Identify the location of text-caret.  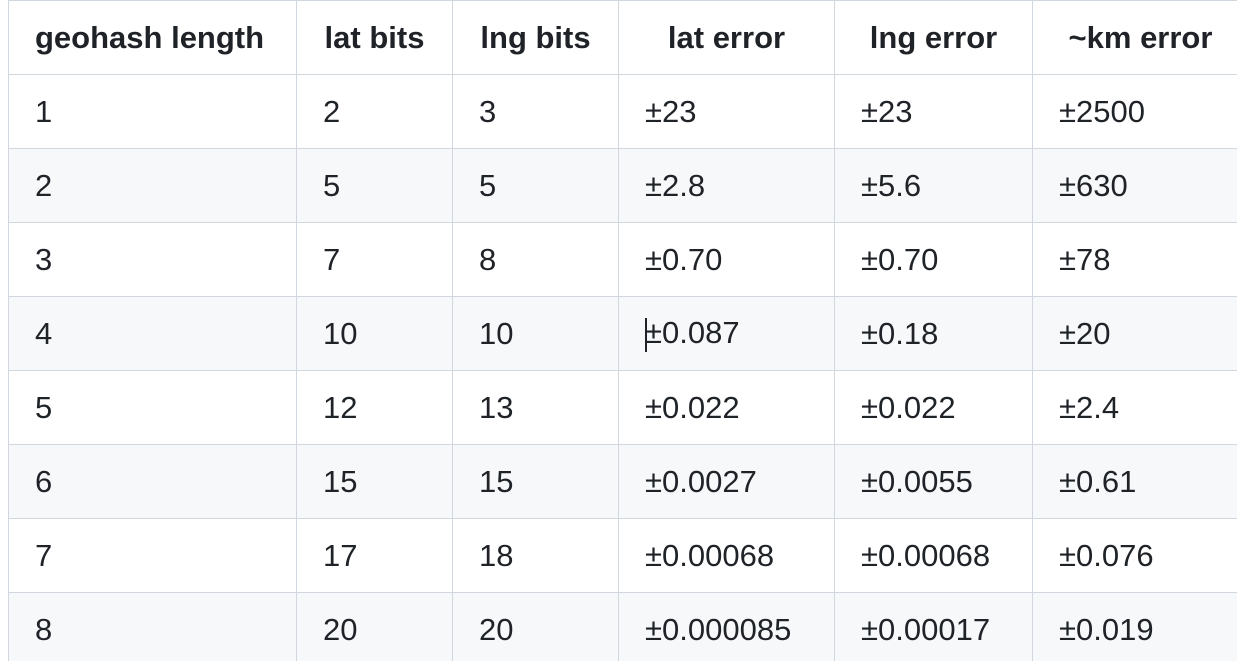
(646, 334).